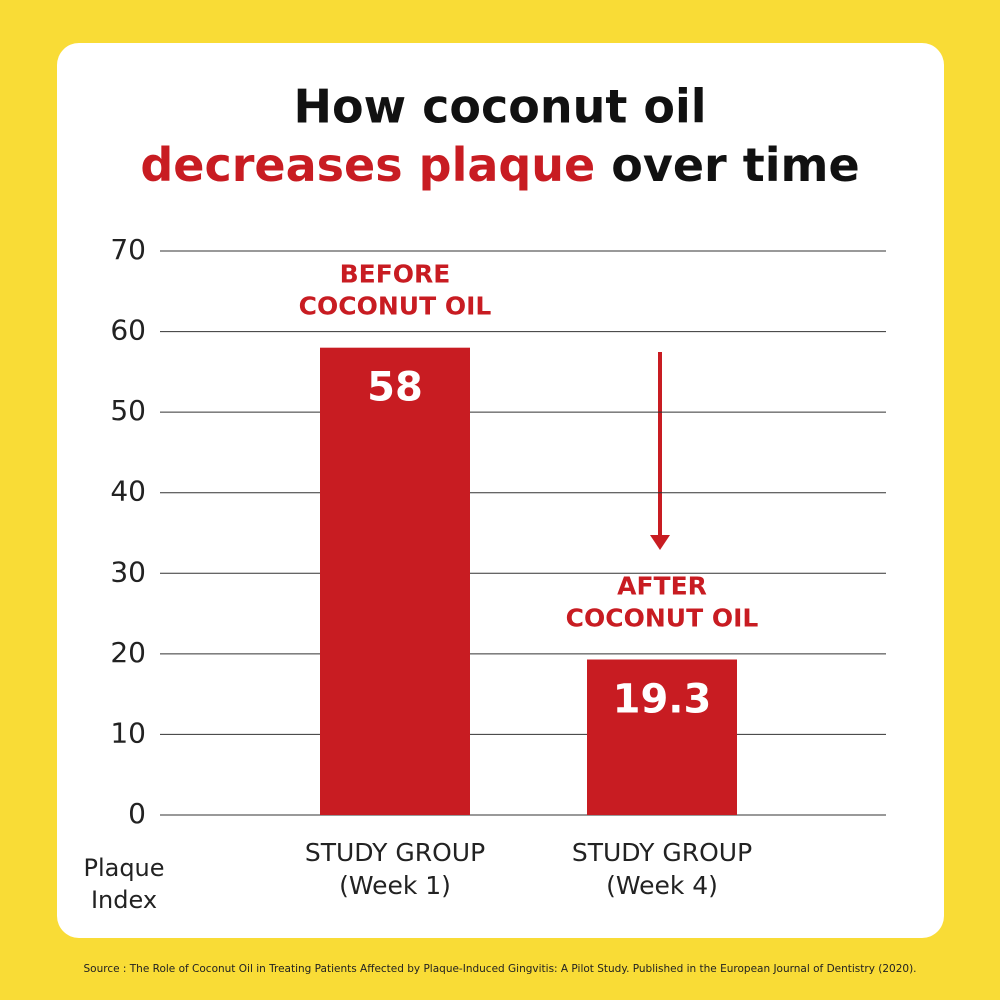 This screenshot has width=1000, height=1000. I want to click on y-tick-label: 50, so click(128, 410).